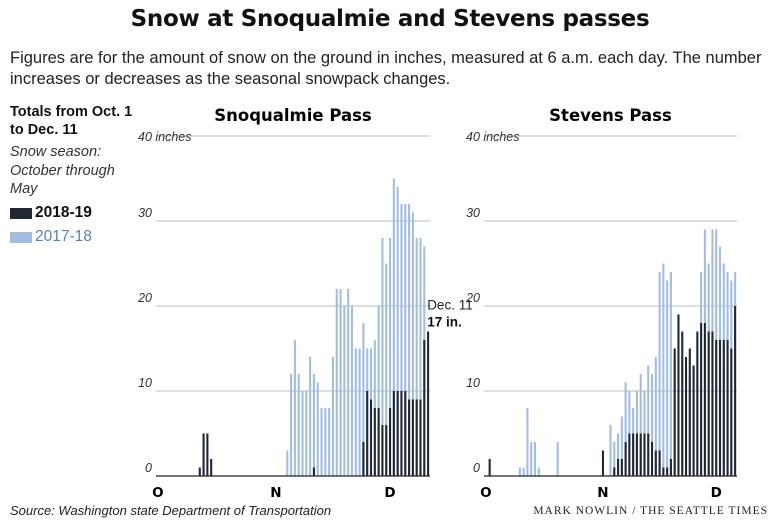 The height and width of the screenshot is (520, 780). I want to click on snoqualmie-y-tick-label: 20, so click(144, 298).